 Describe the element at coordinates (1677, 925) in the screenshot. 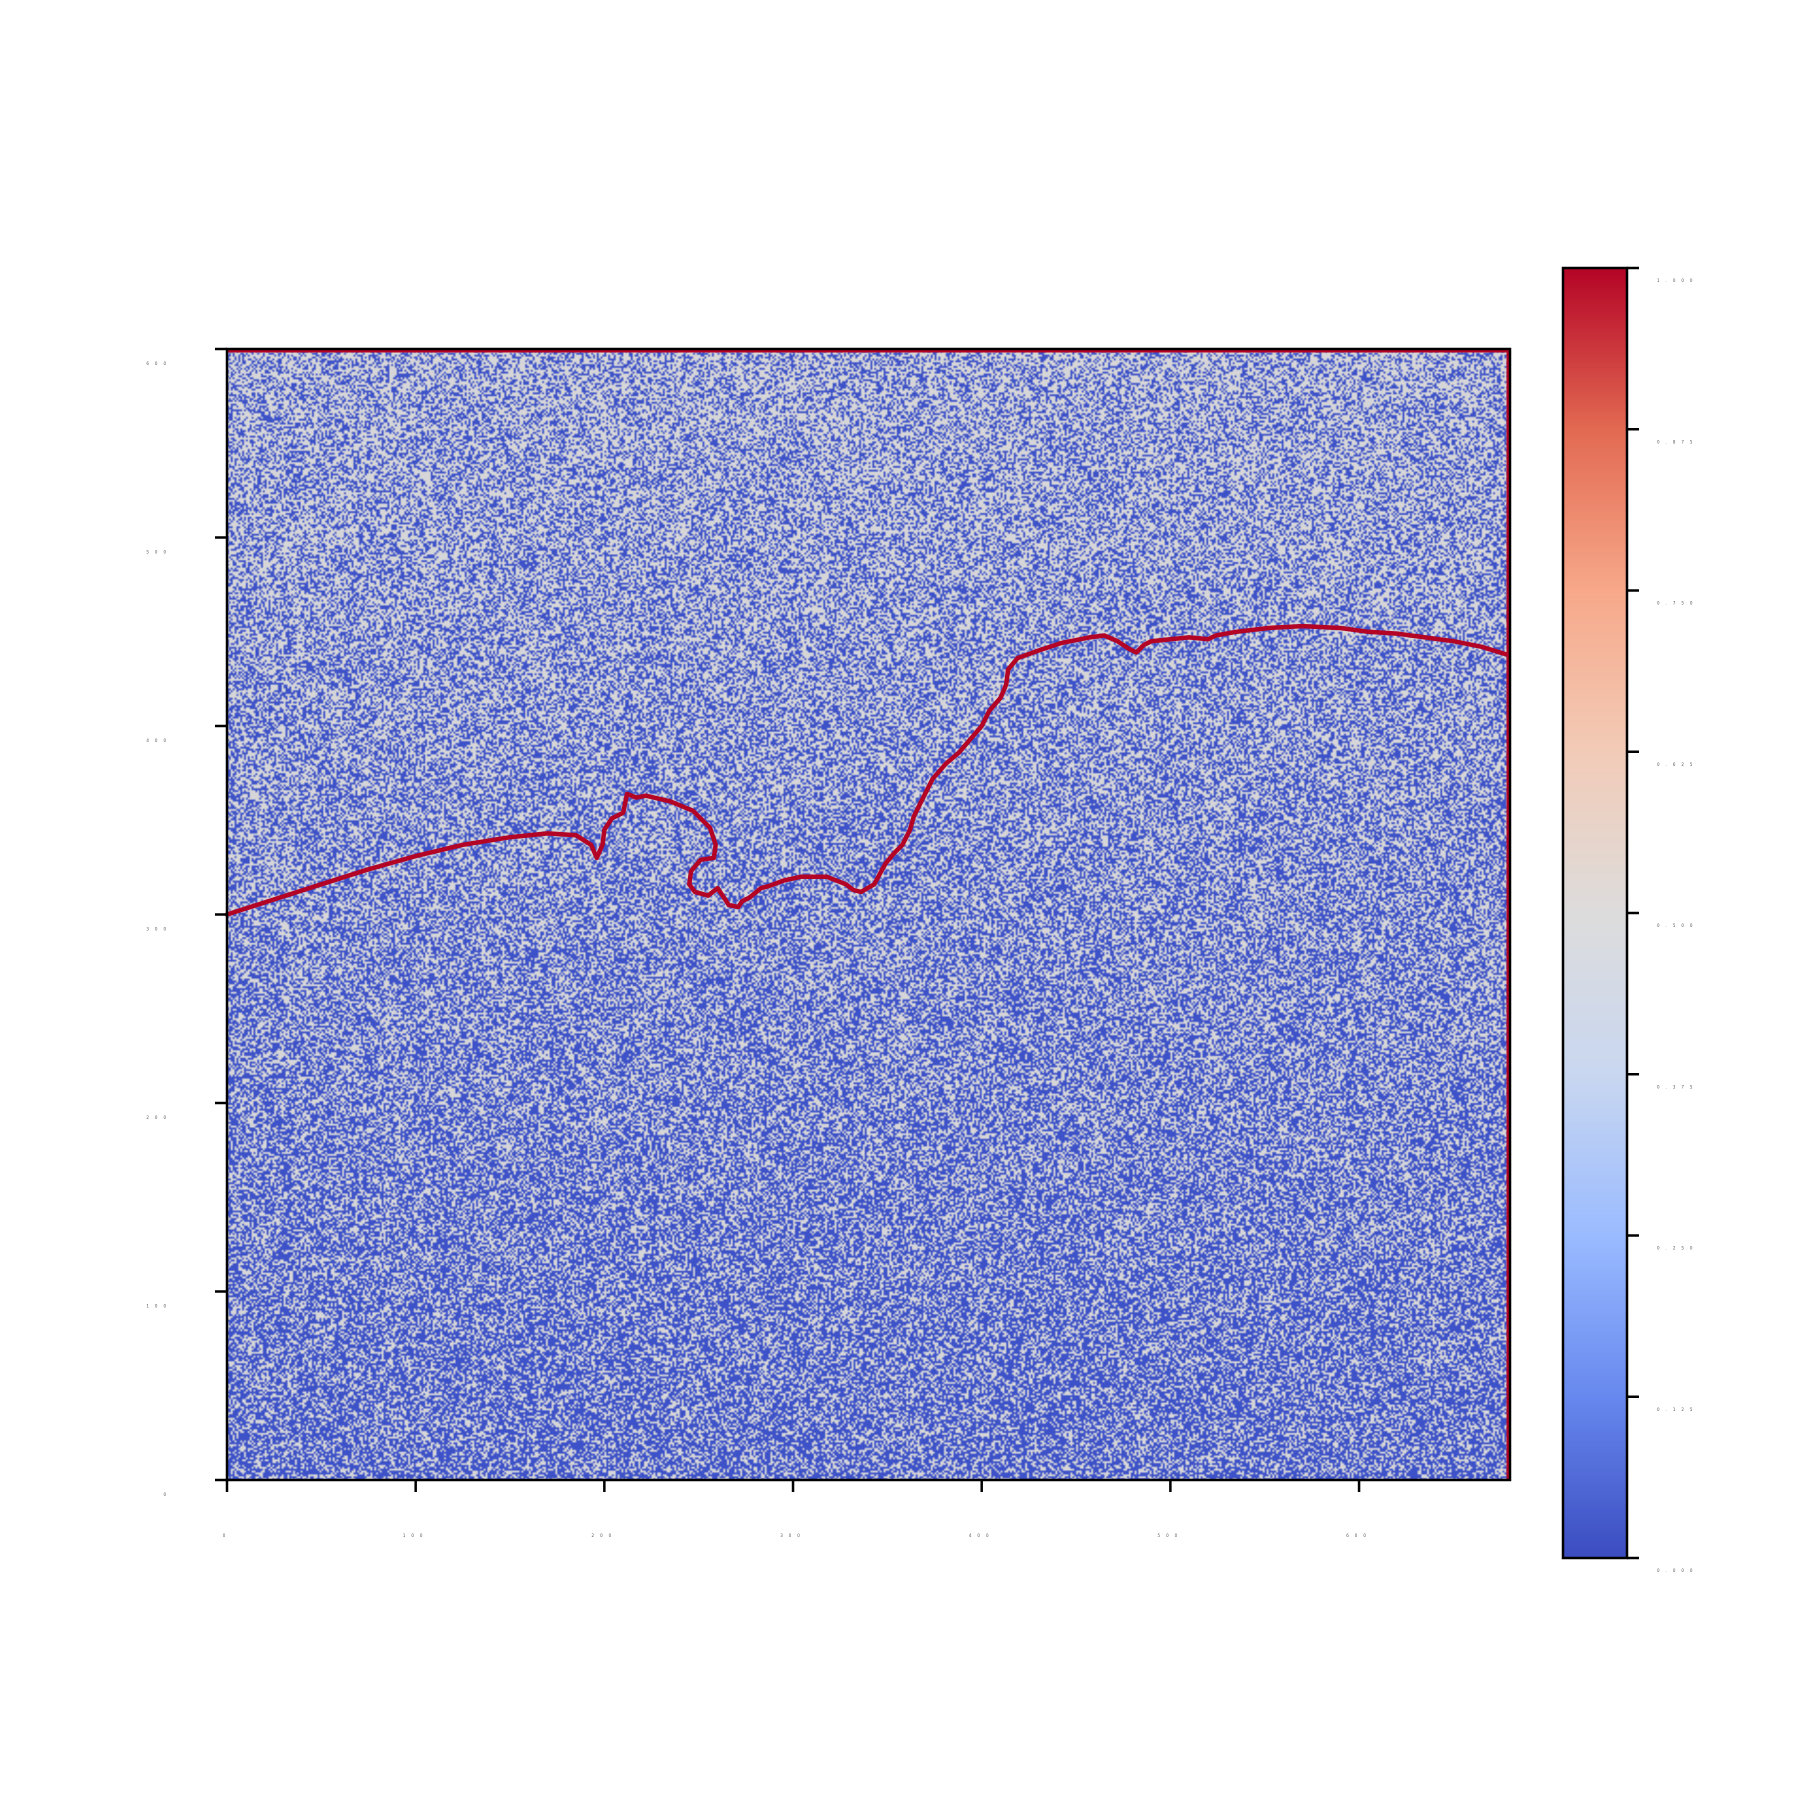

I see `colorbar-tick-label: 0.500` at that location.